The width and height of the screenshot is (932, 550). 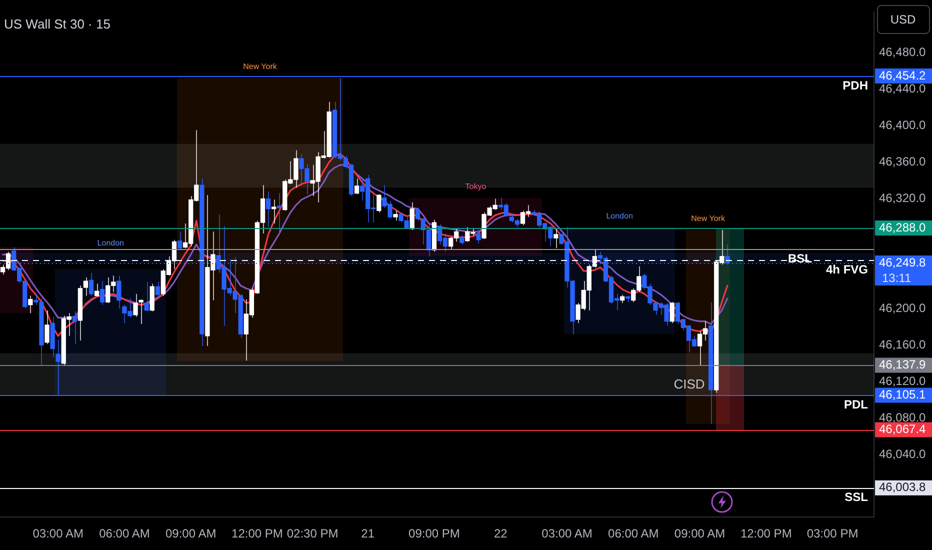 I want to click on x-tick-label: 03:00 PM, so click(x=832, y=533).